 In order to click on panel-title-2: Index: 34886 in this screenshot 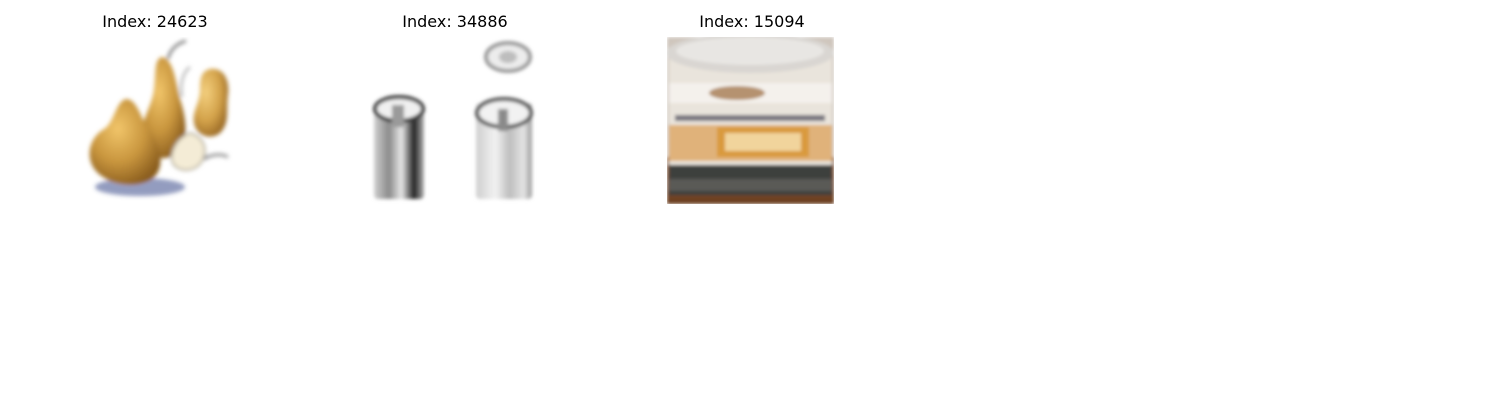, I will do `click(455, 21)`.